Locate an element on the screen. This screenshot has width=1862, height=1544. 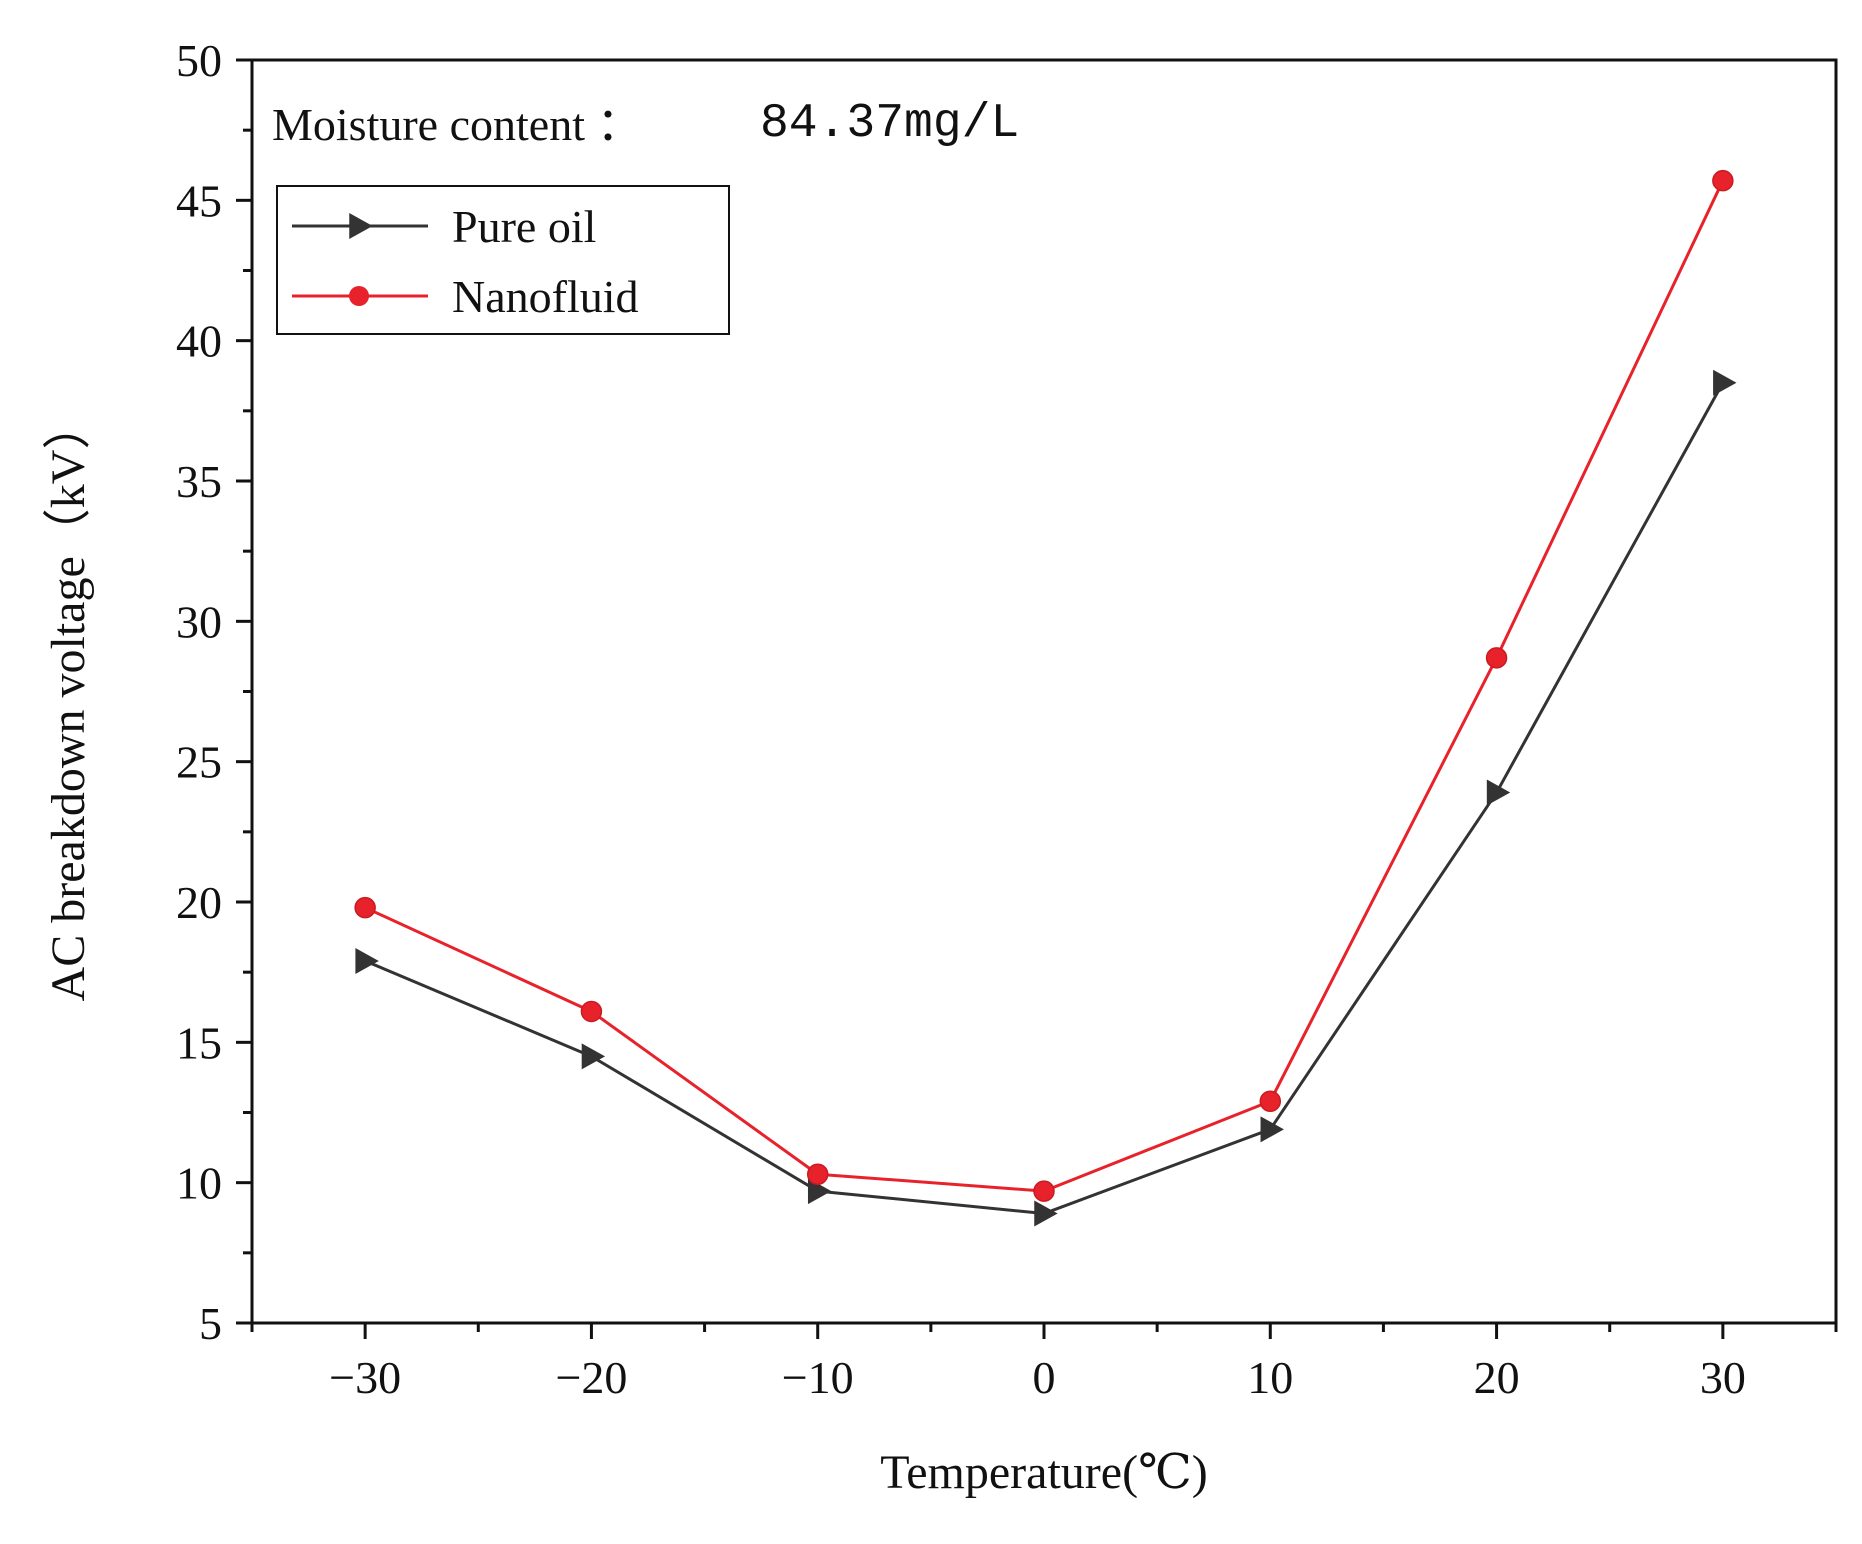
y-tick-label: 10 is located at coordinates (199, 1183).